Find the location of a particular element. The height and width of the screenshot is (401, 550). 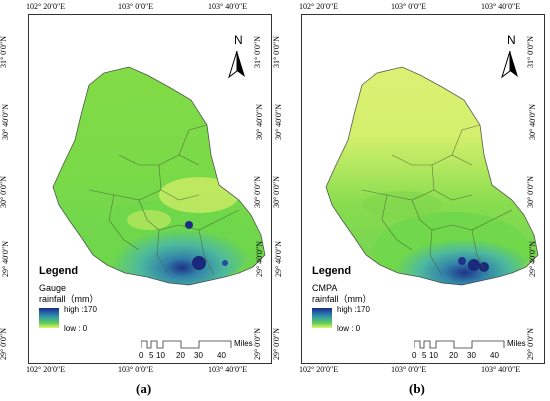

panel-label: (a) is located at coordinates (144, 388).